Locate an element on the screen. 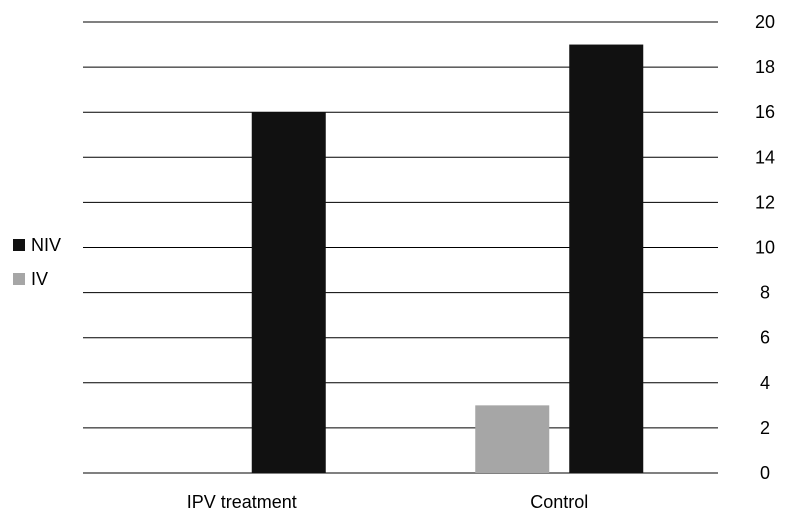  y-tick-label-12: 12 is located at coordinates (765, 202).